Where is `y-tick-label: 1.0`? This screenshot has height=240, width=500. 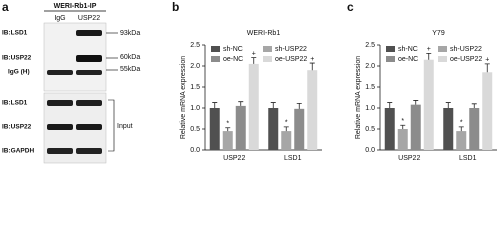 y-tick-label: 1.0 is located at coordinates (370, 108).